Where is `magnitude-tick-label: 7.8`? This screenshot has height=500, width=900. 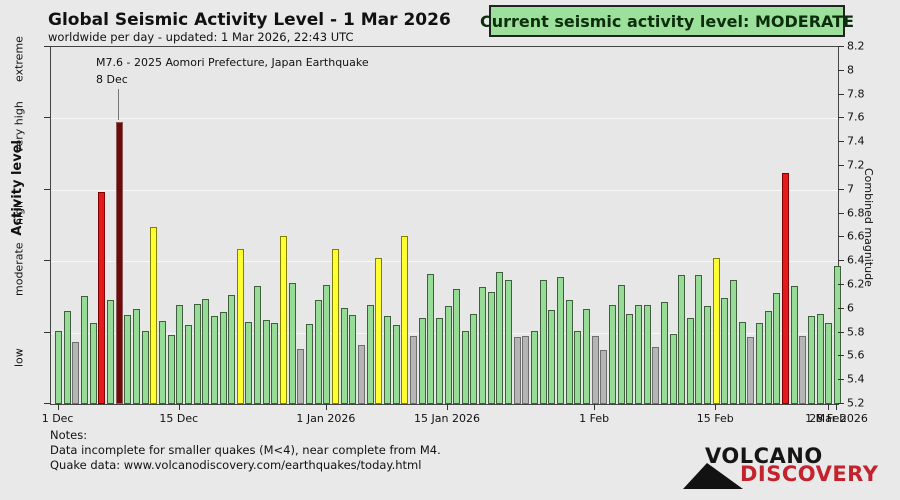
magnitude-tick-label: 7.8 is located at coordinates (856, 94).